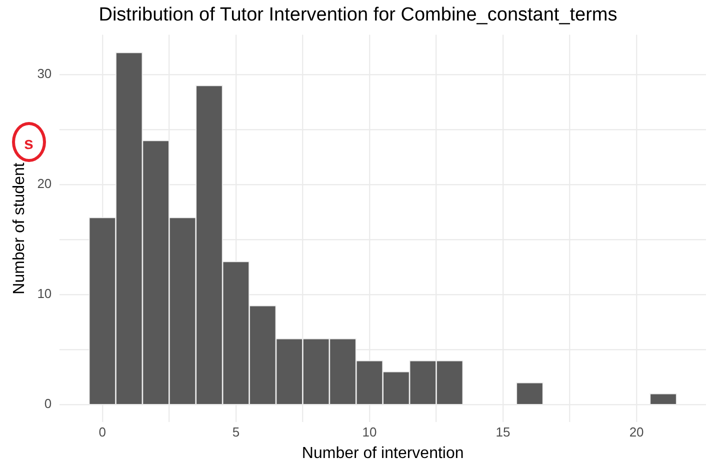 The height and width of the screenshot is (465, 712). What do you see at coordinates (19, 228) in the screenshot?
I see `y-axis-title: Number of student` at bounding box center [19, 228].